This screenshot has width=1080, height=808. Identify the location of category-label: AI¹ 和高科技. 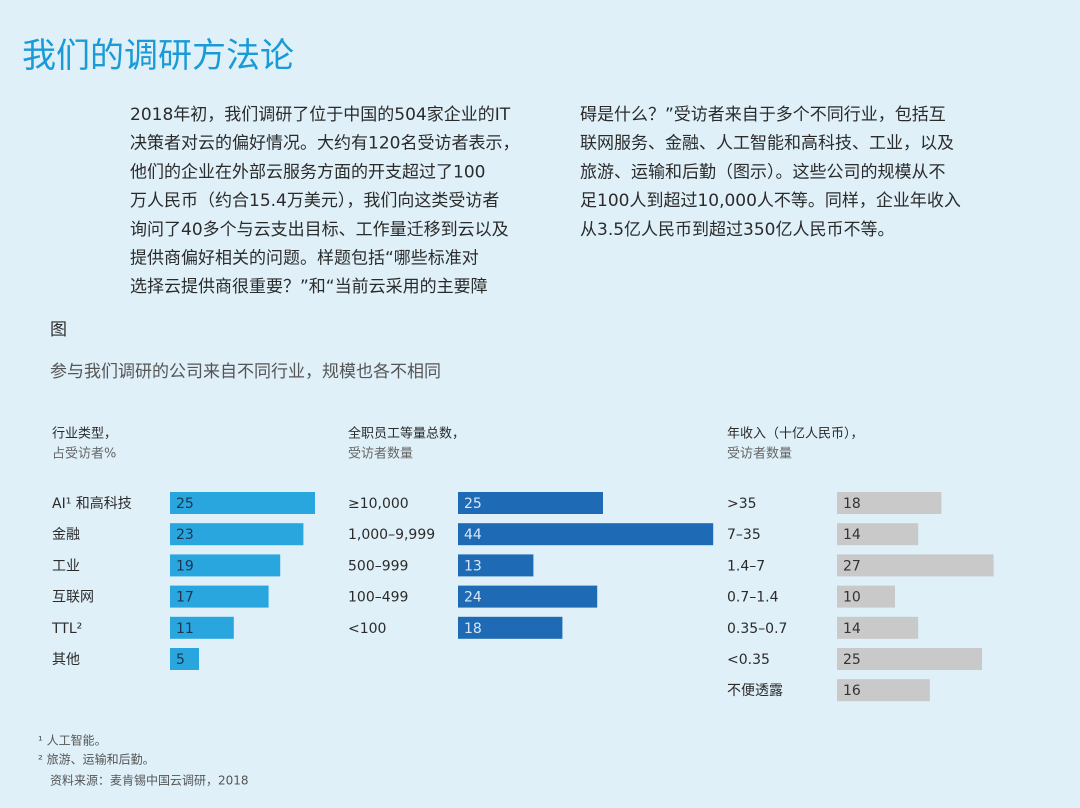
(92, 503).